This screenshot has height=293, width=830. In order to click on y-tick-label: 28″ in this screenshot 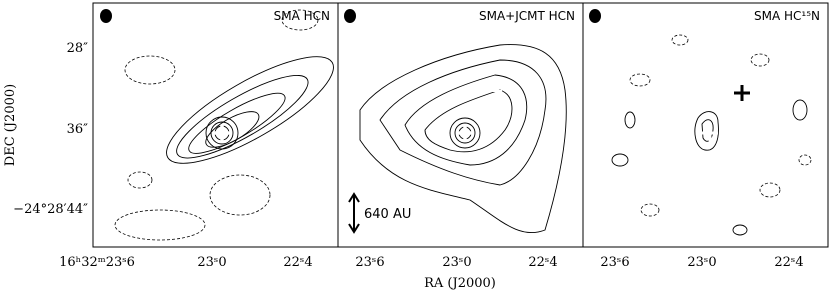, I will do `click(78, 48)`.